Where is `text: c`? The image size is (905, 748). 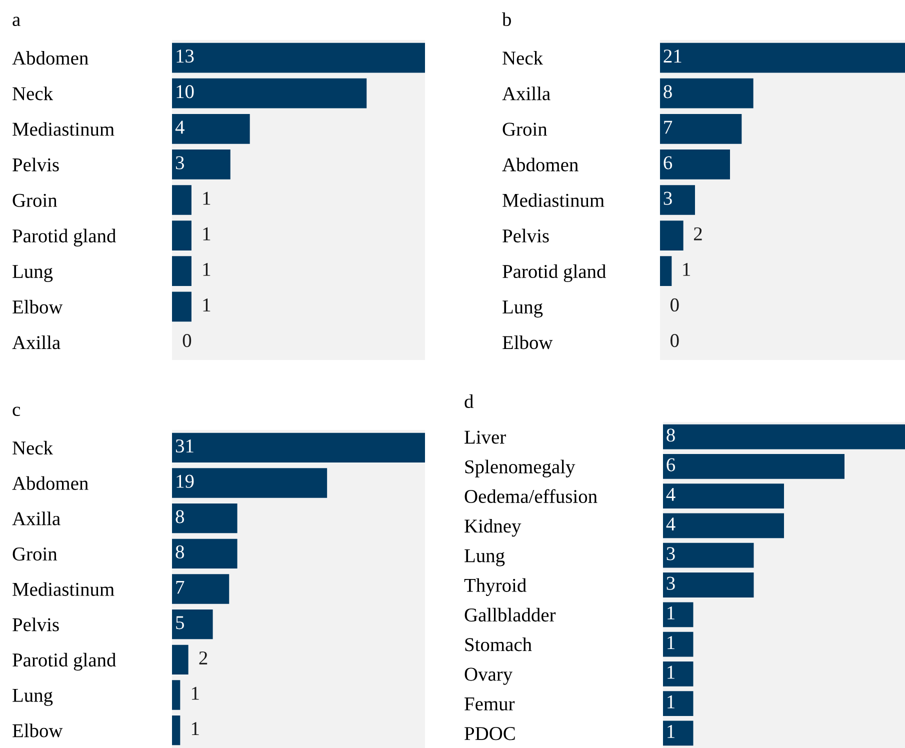 text: c is located at coordinates (16, 411).